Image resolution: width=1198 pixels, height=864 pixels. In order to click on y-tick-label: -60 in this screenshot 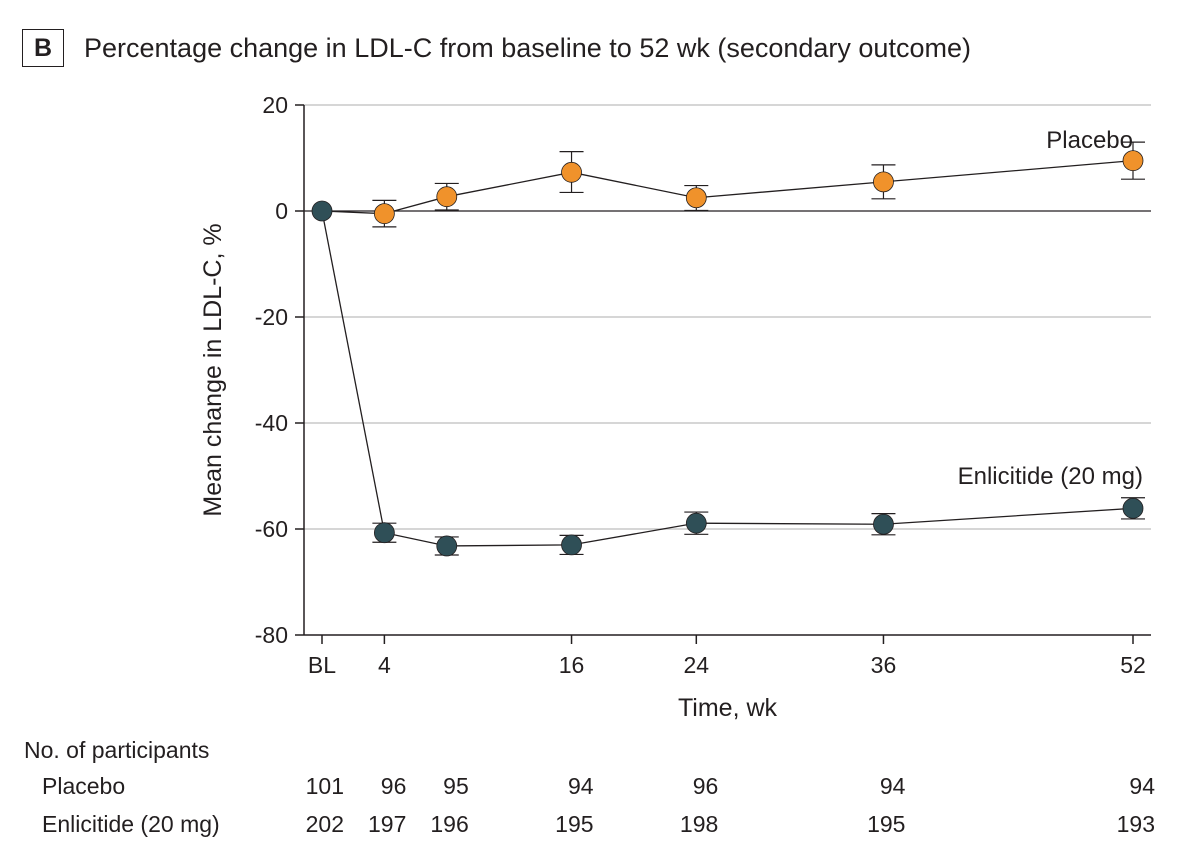, I will do `click(271, 529)`.